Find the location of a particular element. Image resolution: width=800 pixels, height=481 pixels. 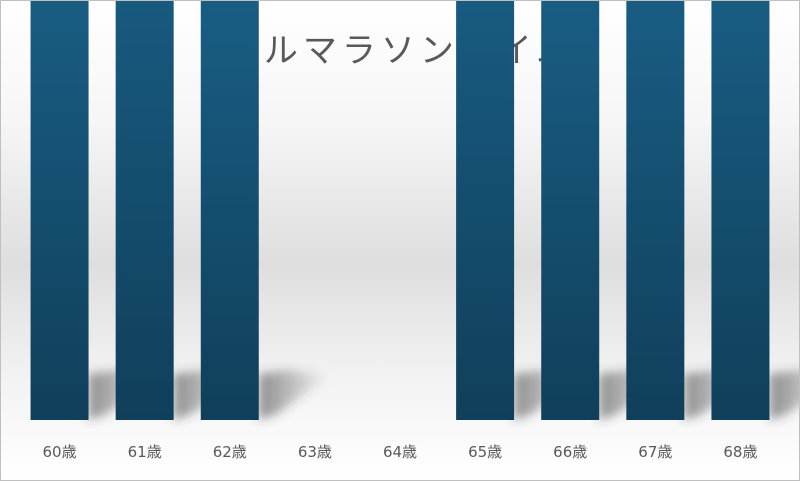

x-tick-label: 62歳 is located at coordinates (230, 452).